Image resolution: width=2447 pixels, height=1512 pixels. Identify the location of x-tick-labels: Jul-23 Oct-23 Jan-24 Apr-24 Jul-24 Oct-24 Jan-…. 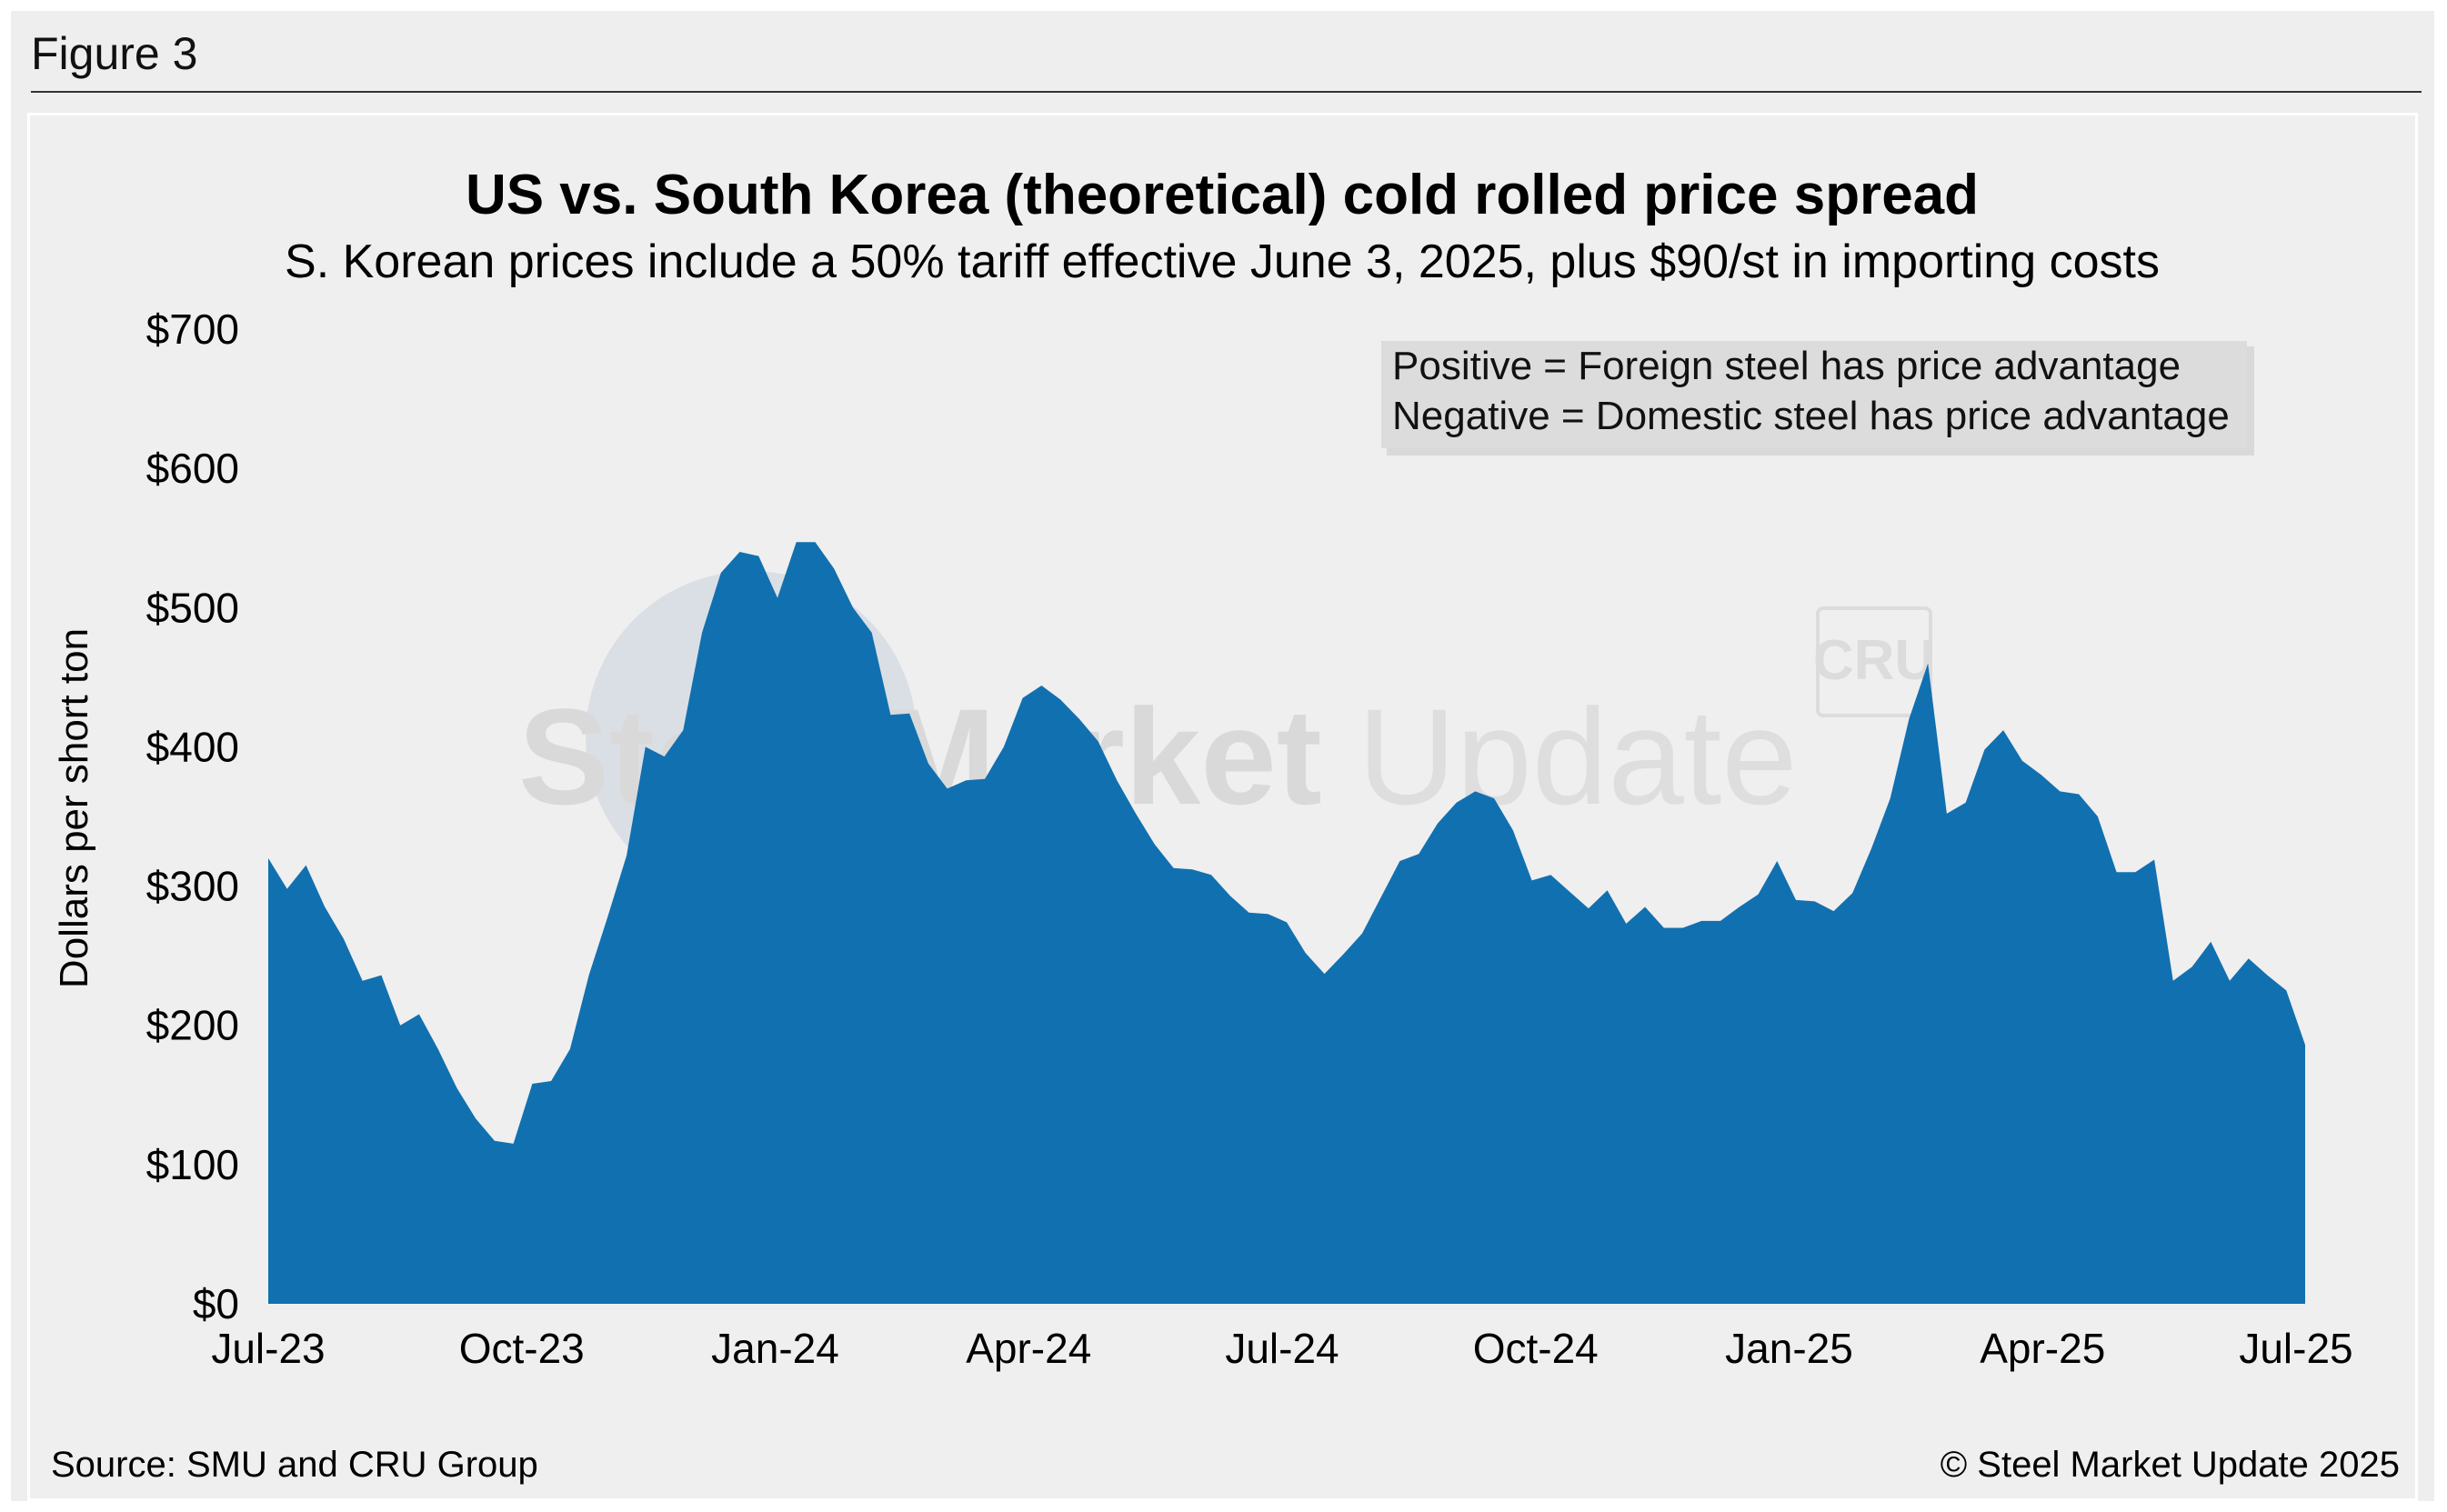
(1281, 1348).